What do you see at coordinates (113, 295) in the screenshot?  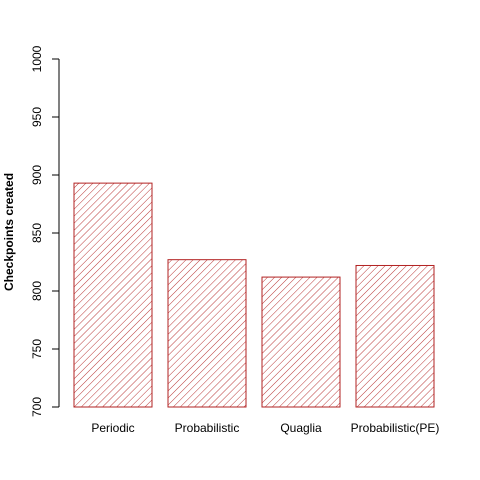 I see `bar-periodic` at bounding box center [113, 295].